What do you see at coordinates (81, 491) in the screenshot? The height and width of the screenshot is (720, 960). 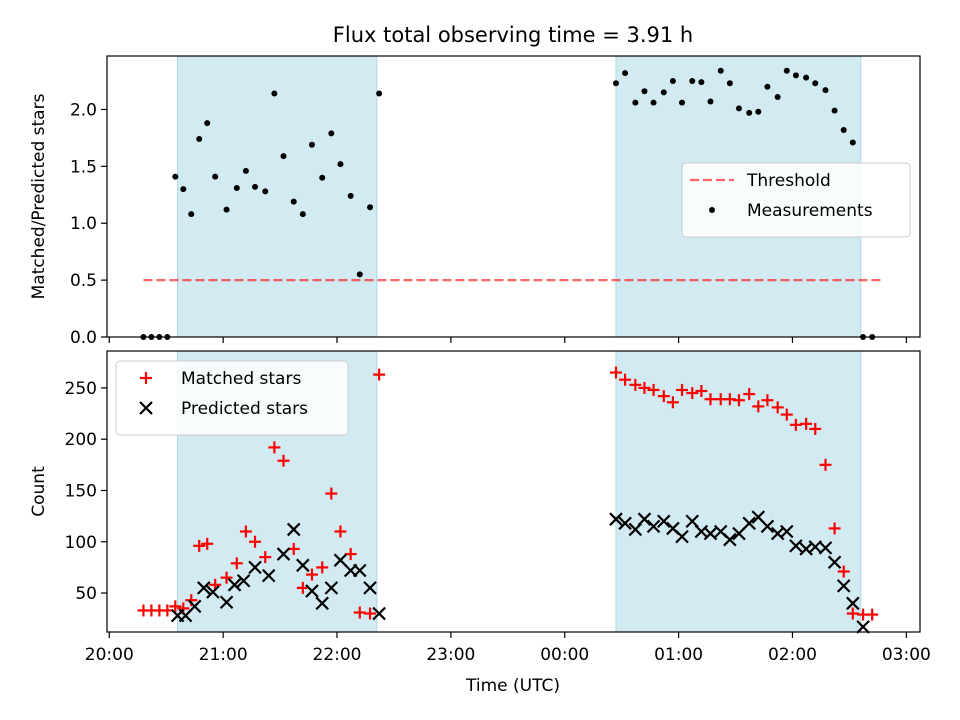 I see `y-tick-label: 150` at bounding box center [81, 491].